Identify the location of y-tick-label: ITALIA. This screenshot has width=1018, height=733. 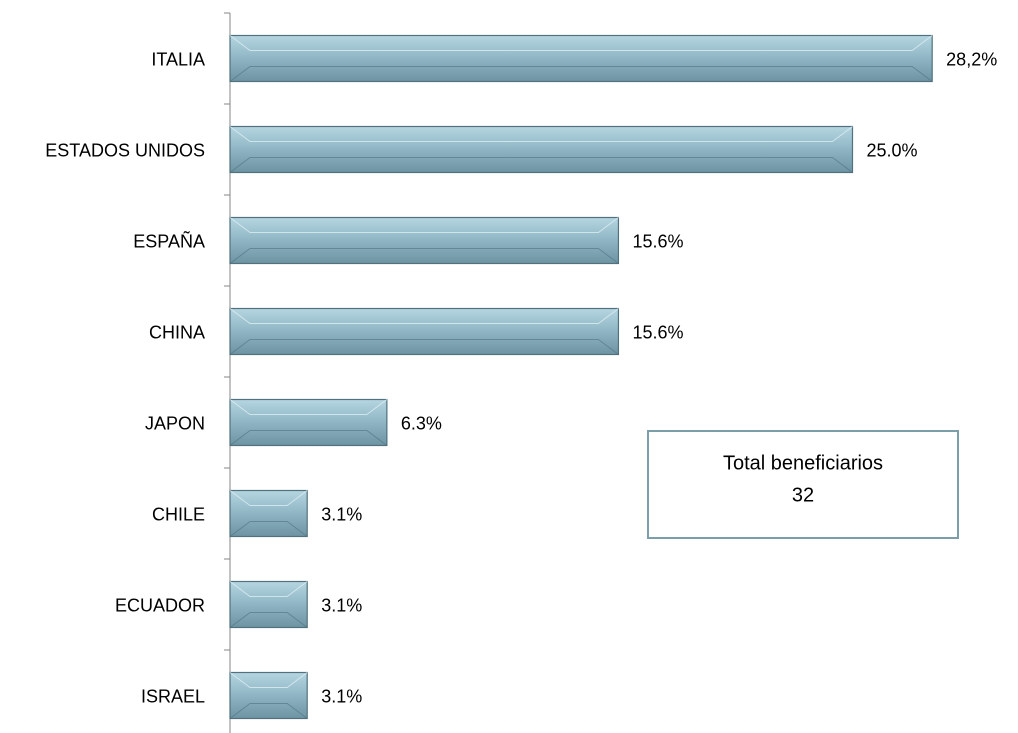
(178, 59).